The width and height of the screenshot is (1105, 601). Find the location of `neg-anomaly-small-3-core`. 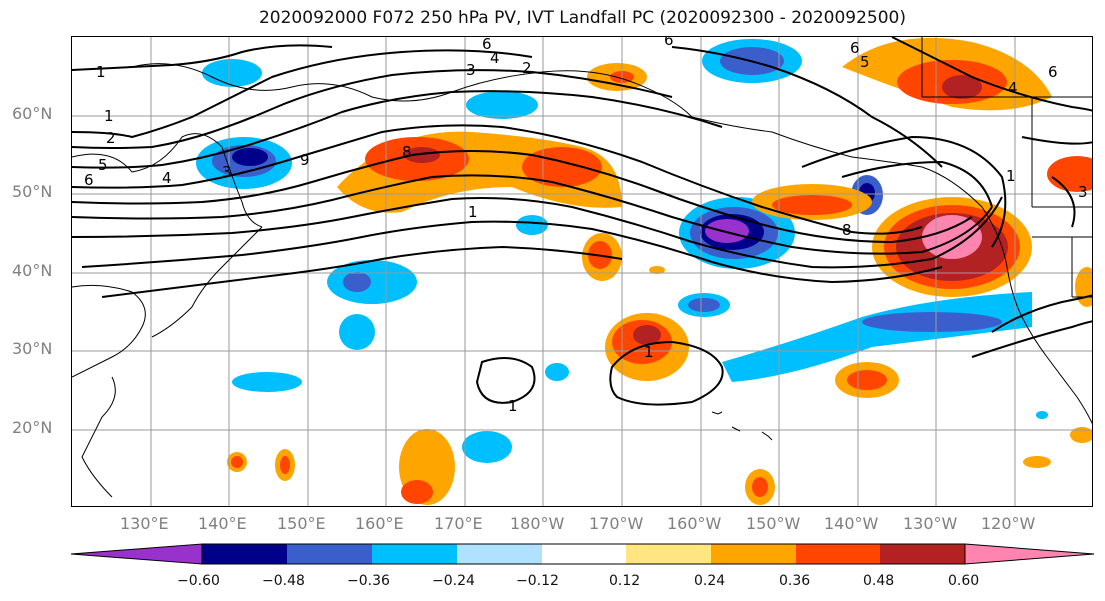

neg-anomaly-small-3-core is located at coordinates (704, 305).